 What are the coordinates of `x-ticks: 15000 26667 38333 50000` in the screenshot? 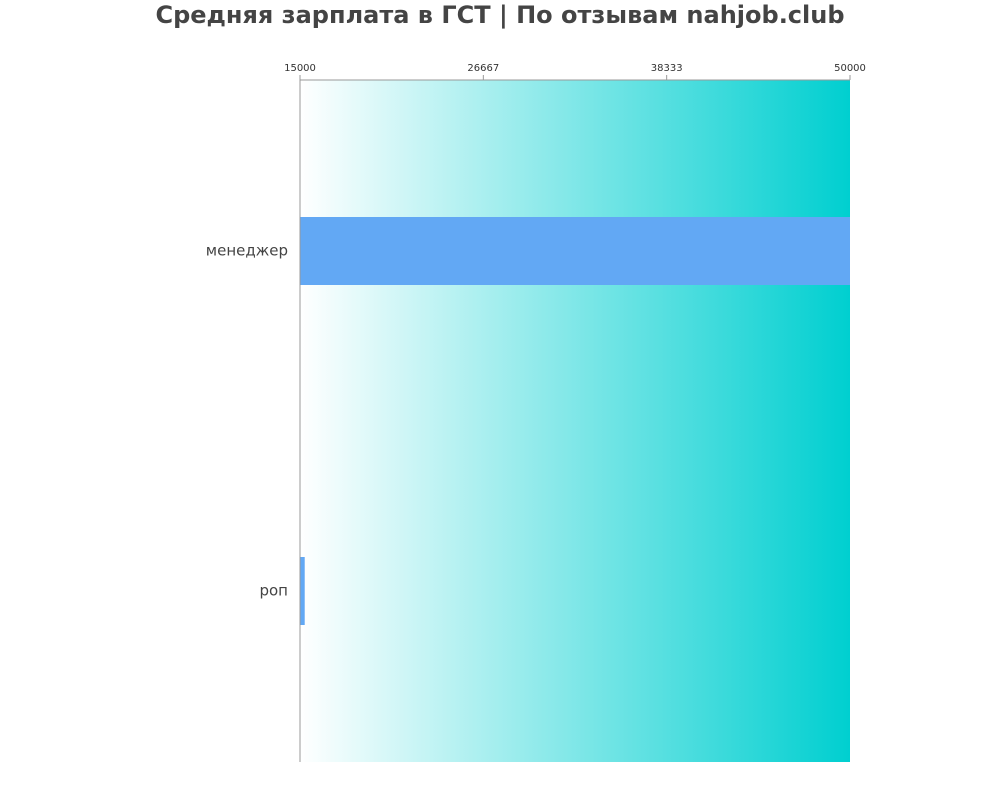 It's located at (575, 71).